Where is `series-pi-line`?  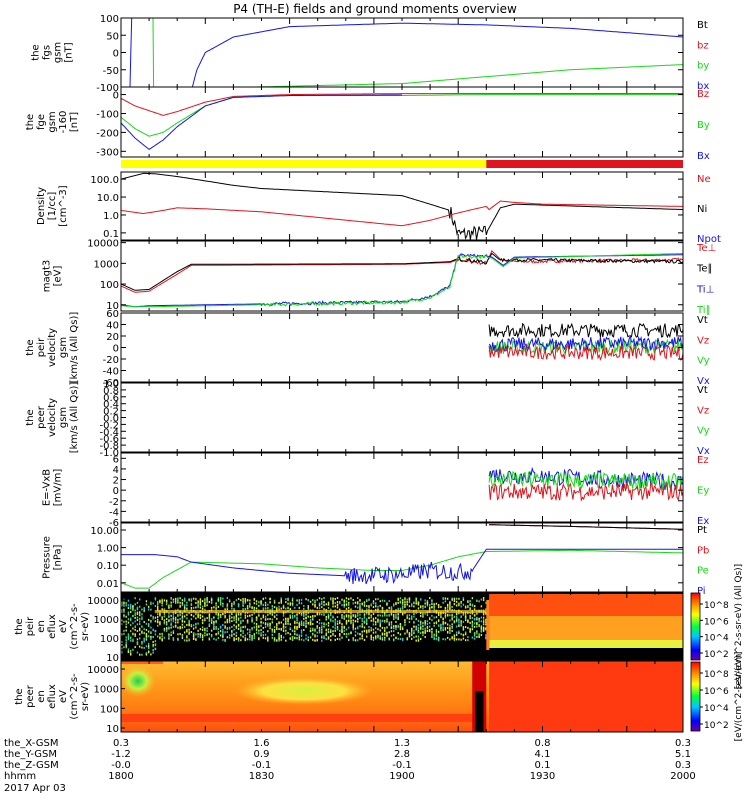
series-pi-line is located at coordinates (402, 566).